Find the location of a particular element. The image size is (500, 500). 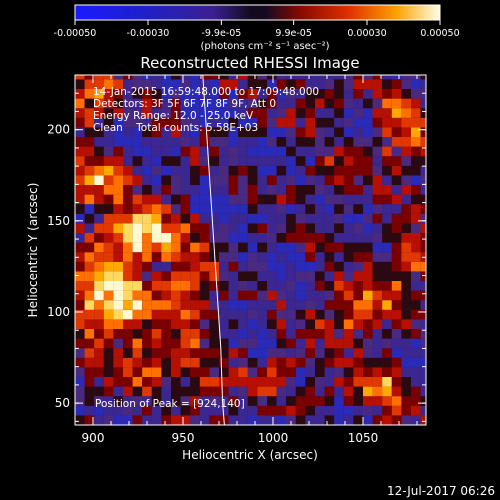

y-axis-label: Heliocentric Y (arcsec) is located at coordinates (33, 250).